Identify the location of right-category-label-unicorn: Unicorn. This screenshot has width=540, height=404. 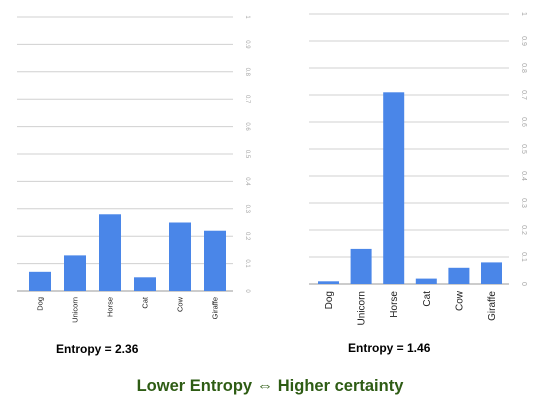
(362, 308).